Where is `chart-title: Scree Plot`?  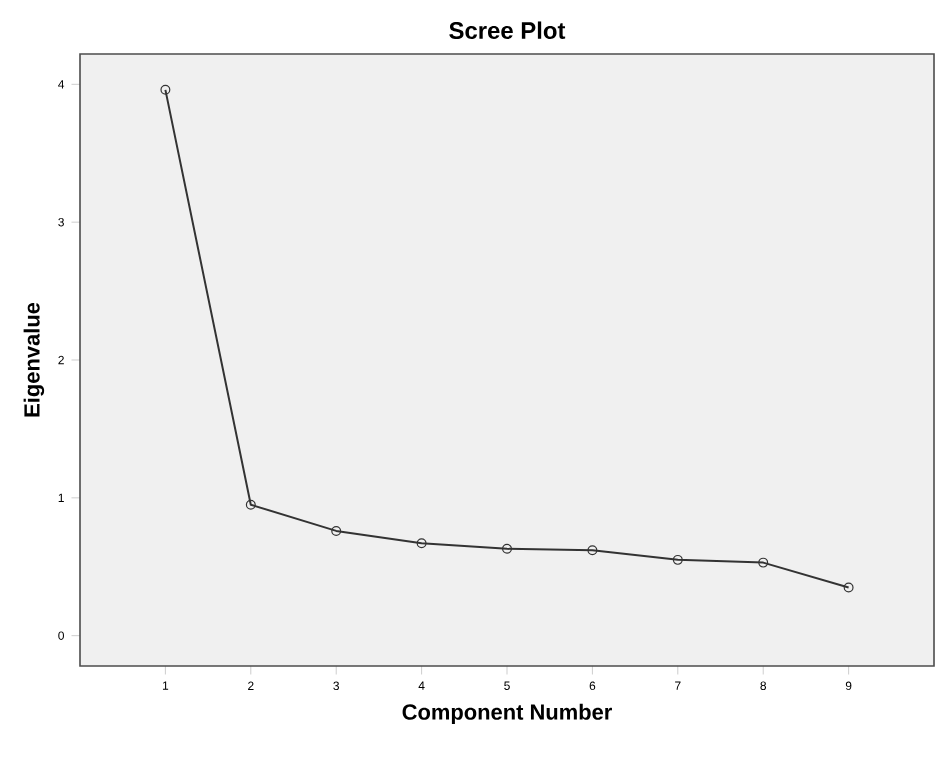 chart-title: Scree Plot is located at coordinates (507, 30).